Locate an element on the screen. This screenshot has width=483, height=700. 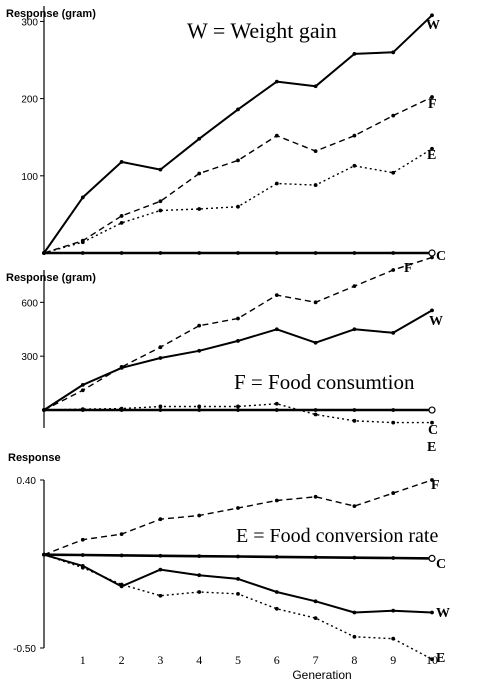
y-axis-label: Response is located at coordinates (34, 458).